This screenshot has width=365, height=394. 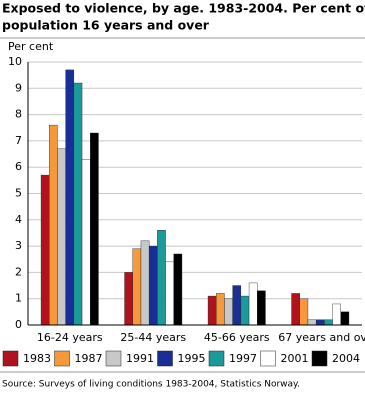 What do you see at coordinates (18, 271) in the screenshot?
I see `y-tick-label: 2` at bounding box center [18, 271].